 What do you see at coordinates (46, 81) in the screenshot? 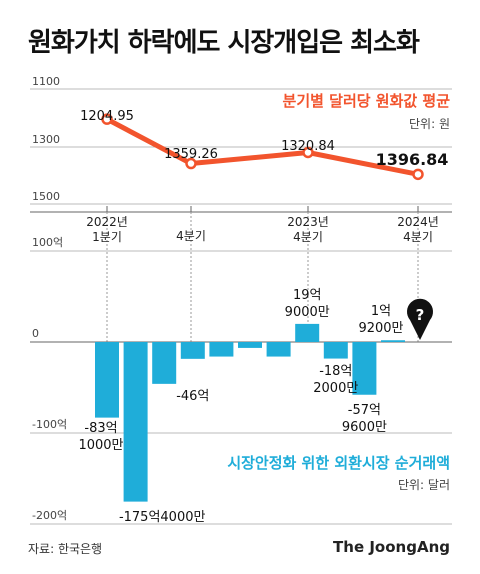
I see `line-ytick-label: 1100` at bounding box center [46, 81].